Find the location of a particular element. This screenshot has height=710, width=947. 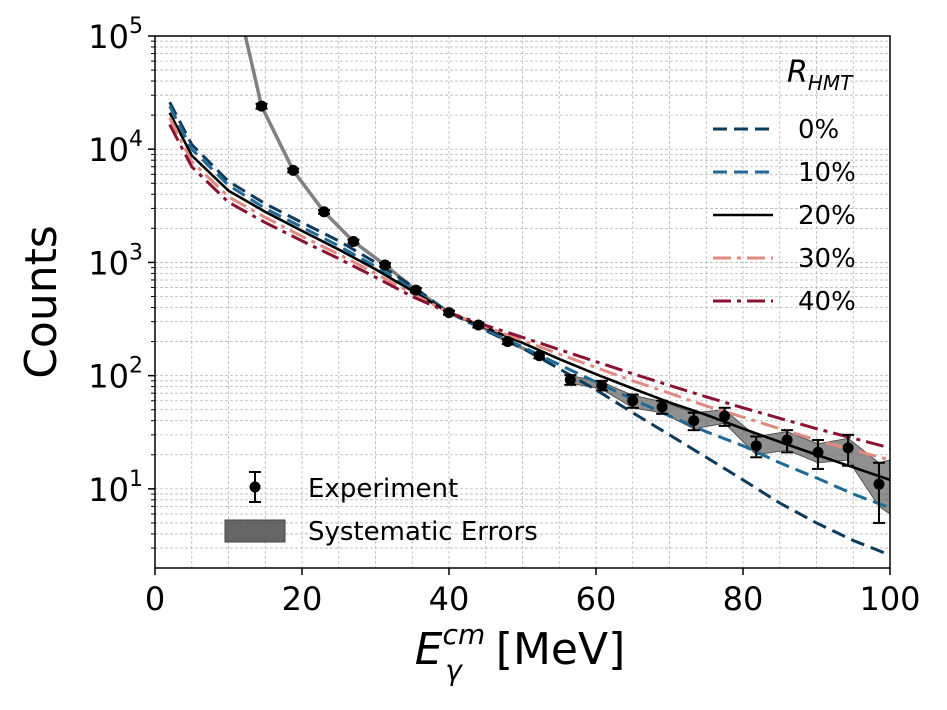

legend-experiment-marker is located at coordinates (255, 487).